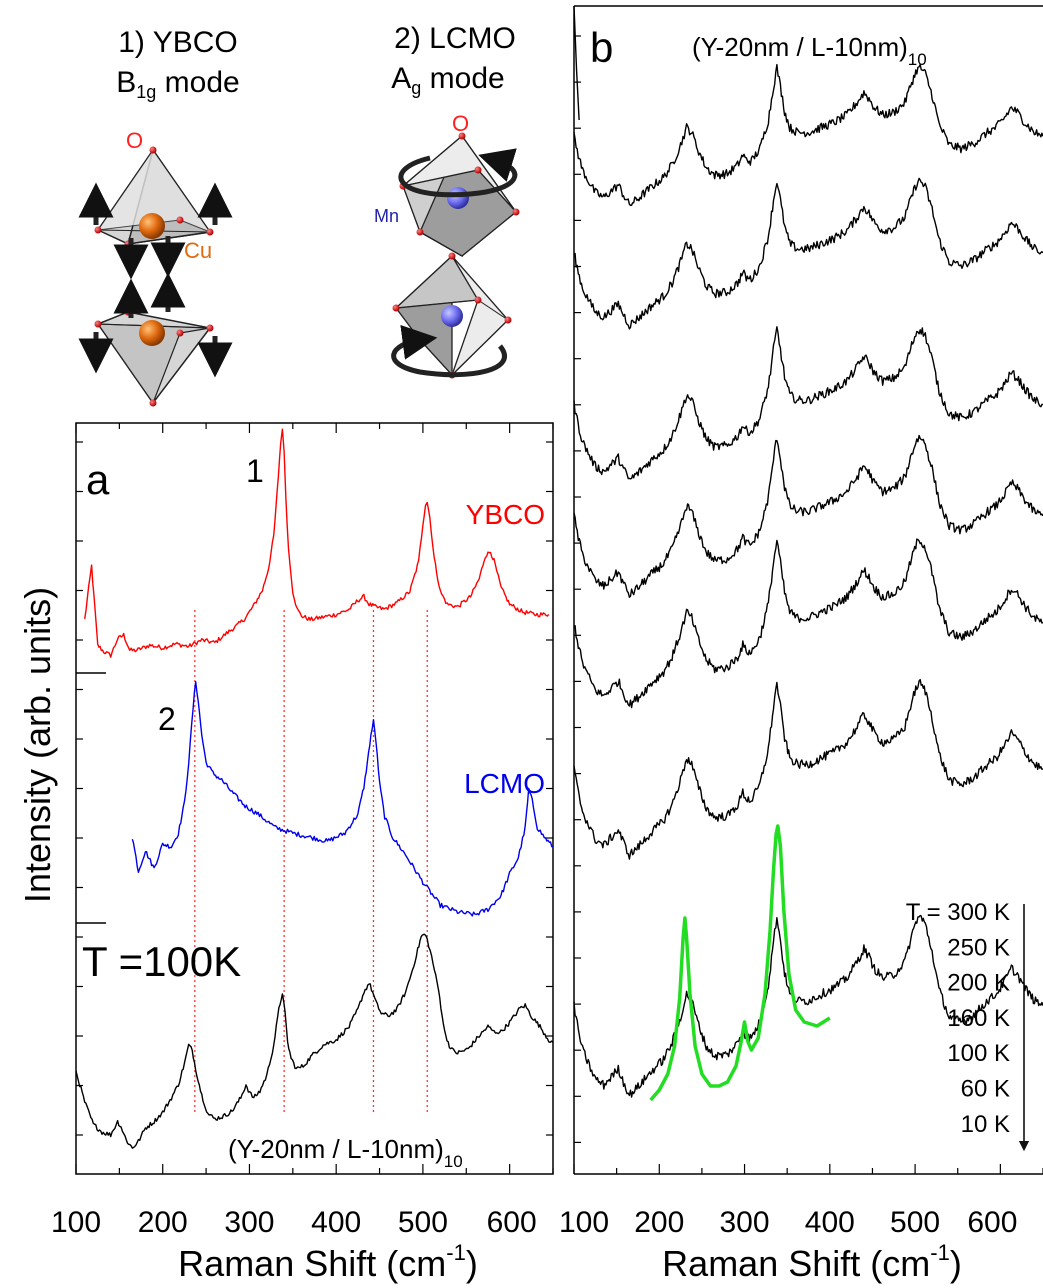 The width and height of the screenshot is (1043, 1288). What do you see at coordinates (161, 961) in the screenshot?
I see `temperature-label: T =100K` at bounding box center [161, 961].